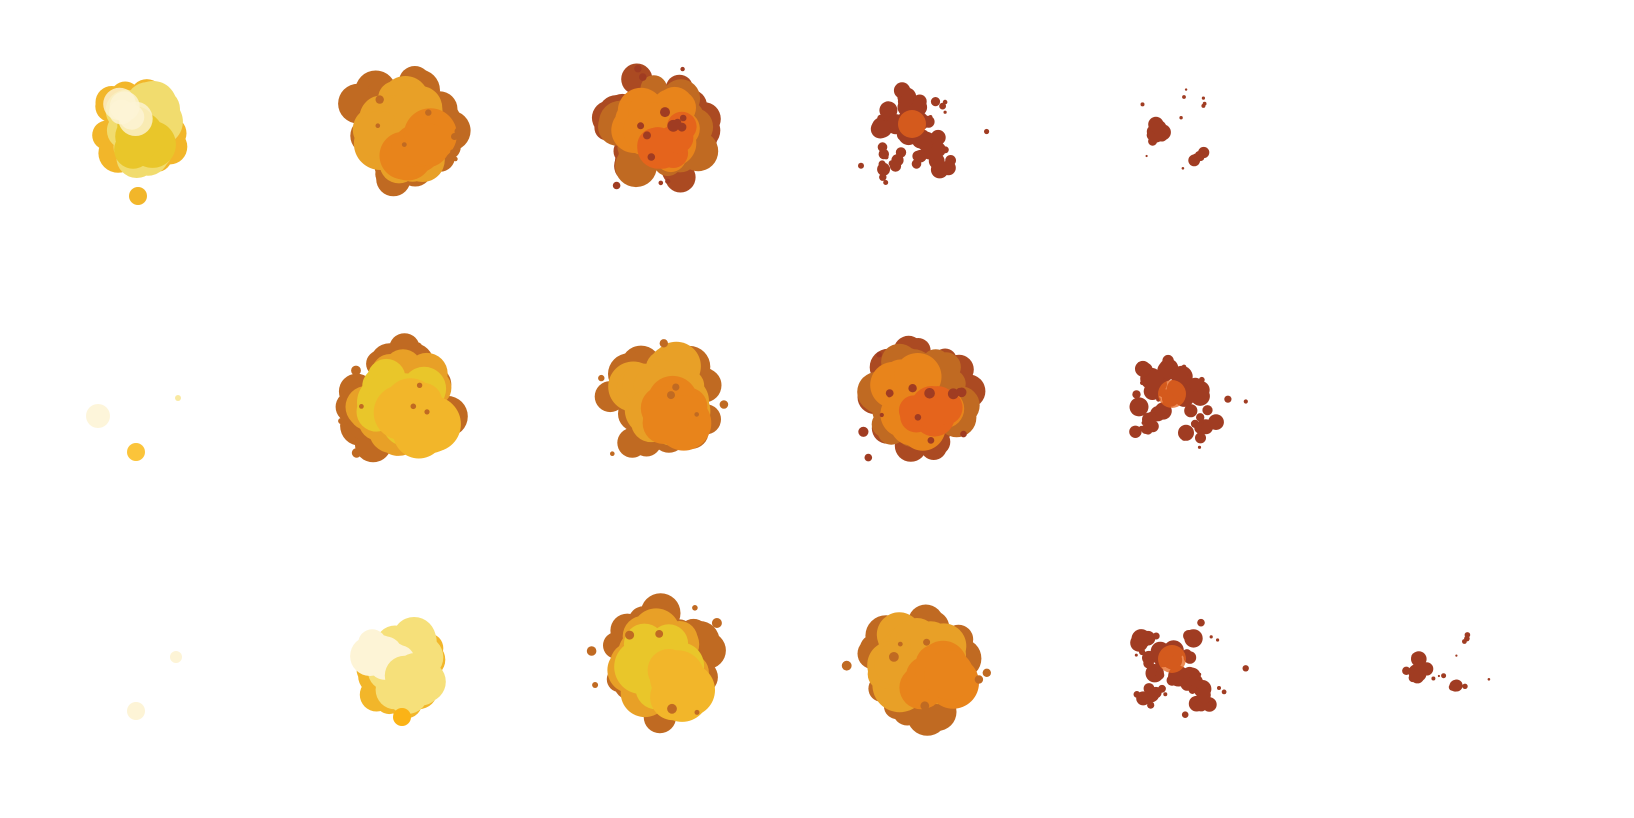 The image size is (1634, 818). What do you see at coordinates (133, 428) in the screenshot?
I see `sprite-frame-r1-c0` at bounding box center [133, 428].